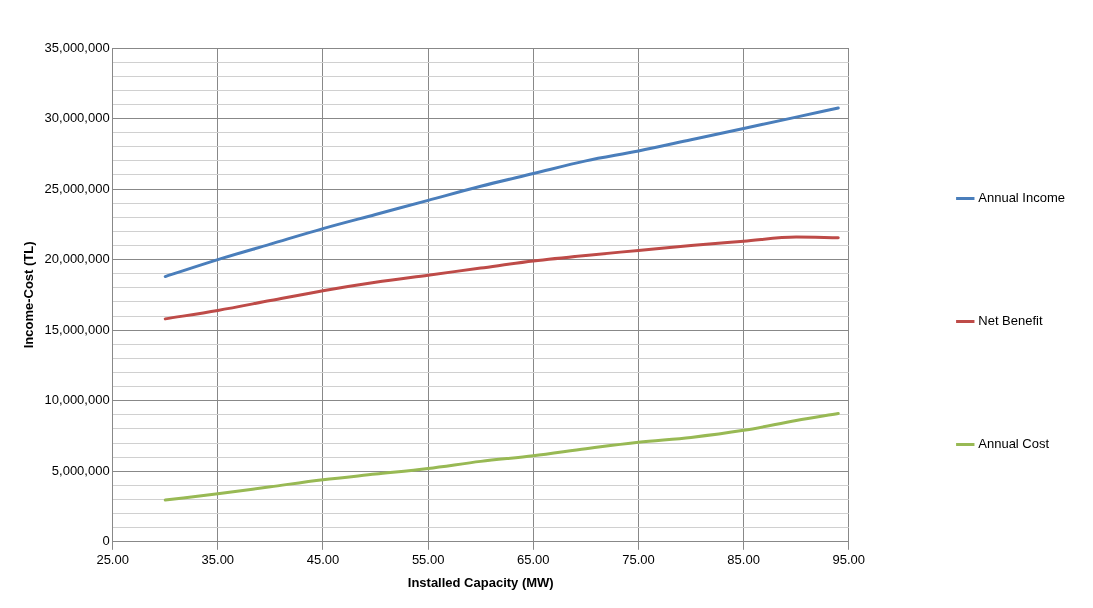 Image resolution: width=1093 pixels, height=608 pixels. I want to click on y-axis-title: Income-Cost (TL), so click(29, 295).